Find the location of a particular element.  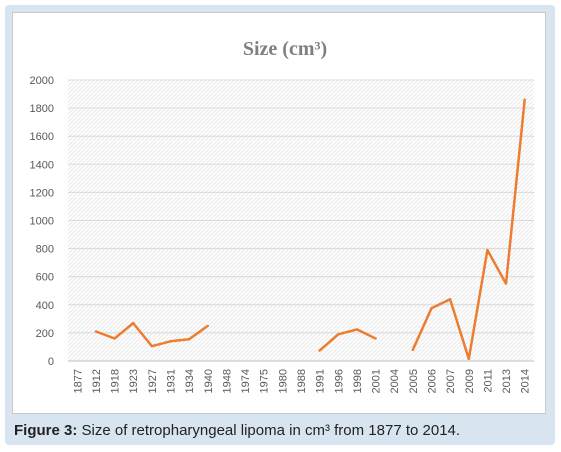

y-tick-label: 600 is located at coordinates (45, 278).